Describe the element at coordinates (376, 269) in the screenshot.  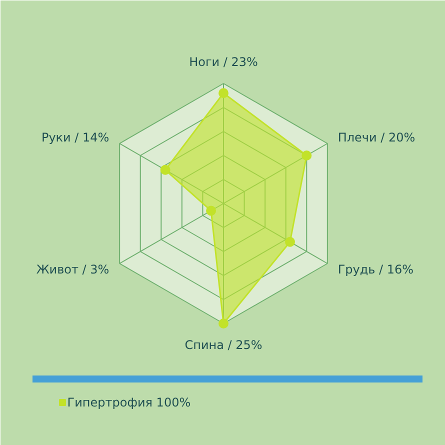
I see `spoke-label: Грудь / 16%` at that location.